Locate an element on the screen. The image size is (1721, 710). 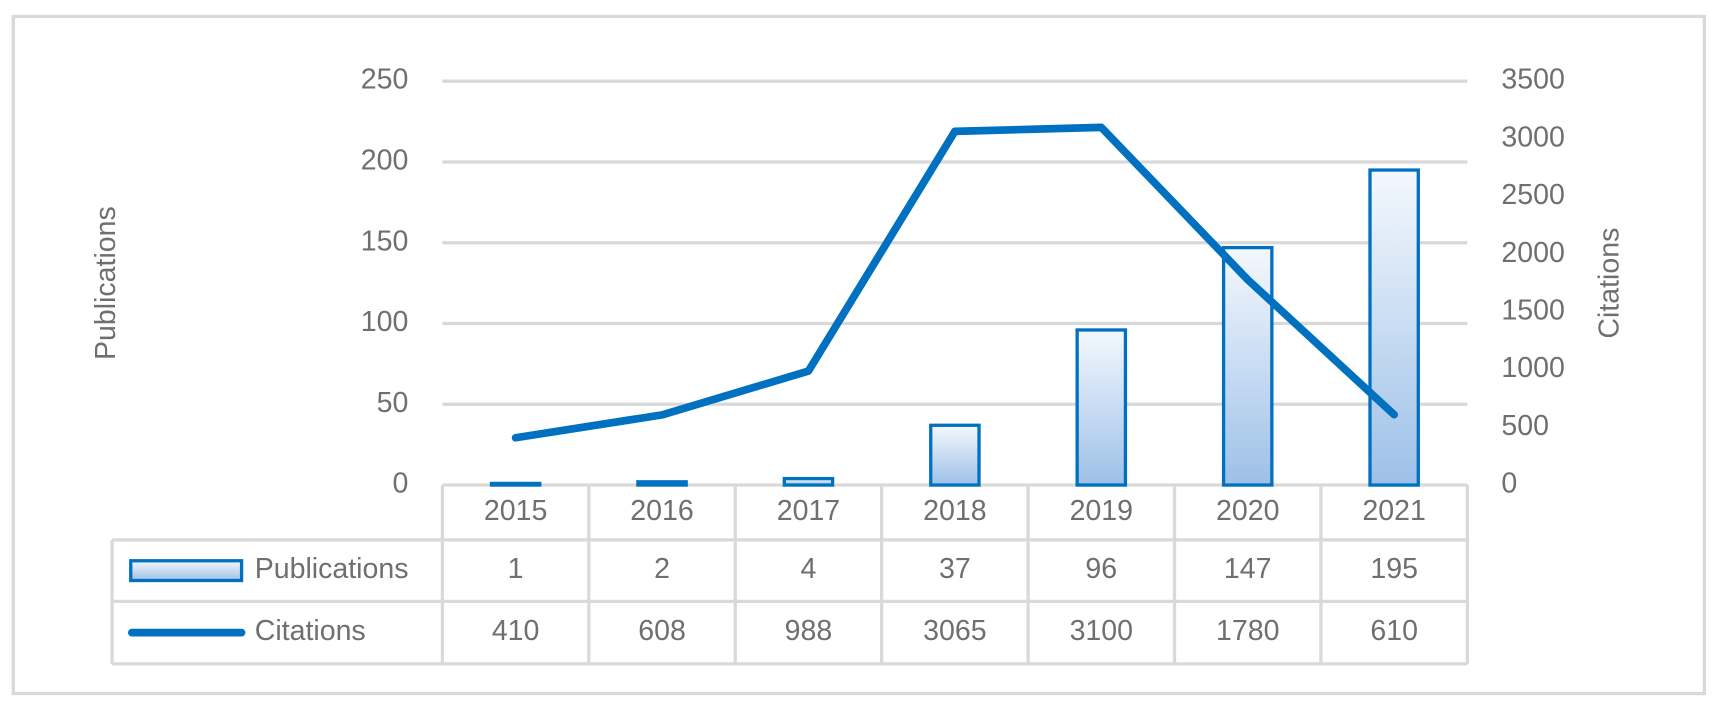
y2-tick-label: 2000 is located at coordinates (1532, 253).